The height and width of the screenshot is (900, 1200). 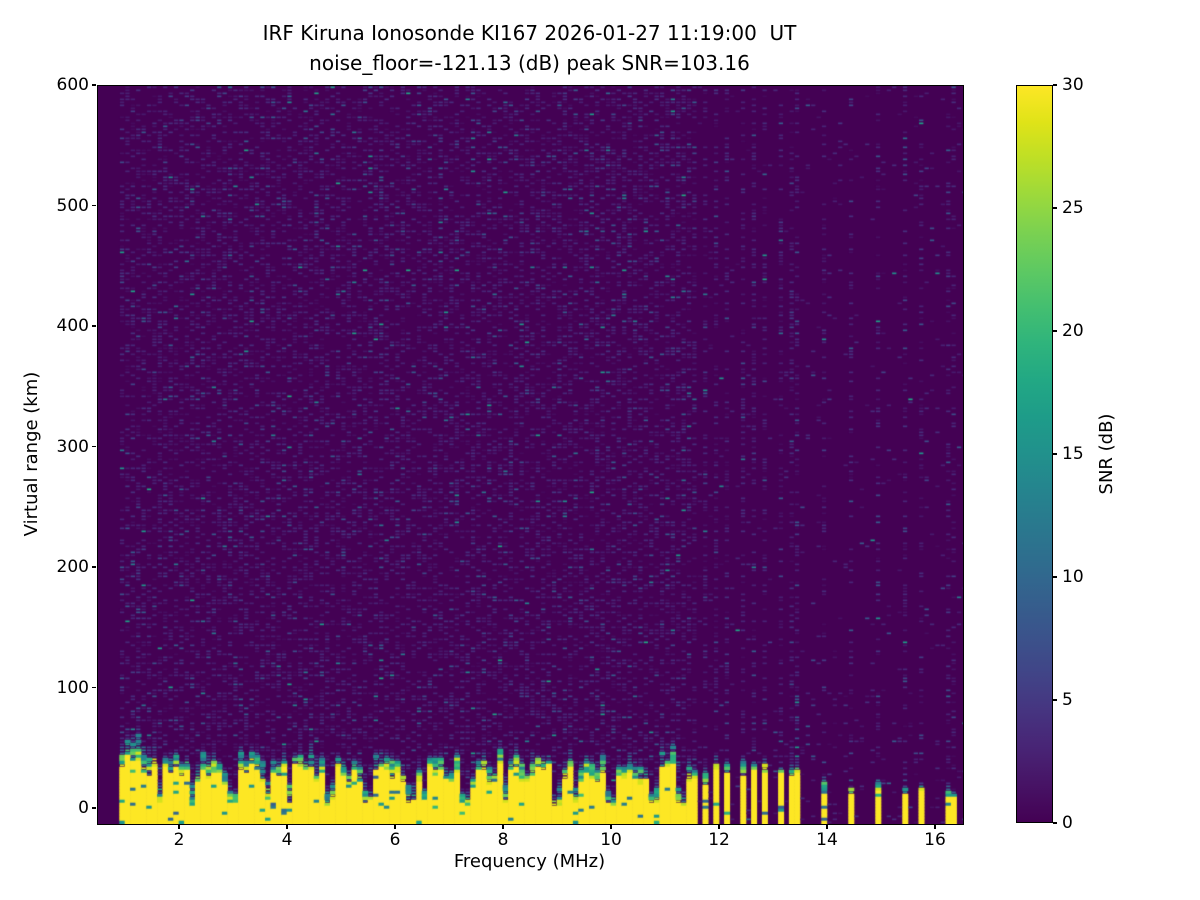 What do you see at coordinates (179, 840) in the screenshot?
I see `x-tick-label: 2` at bounding box center [179, 840].